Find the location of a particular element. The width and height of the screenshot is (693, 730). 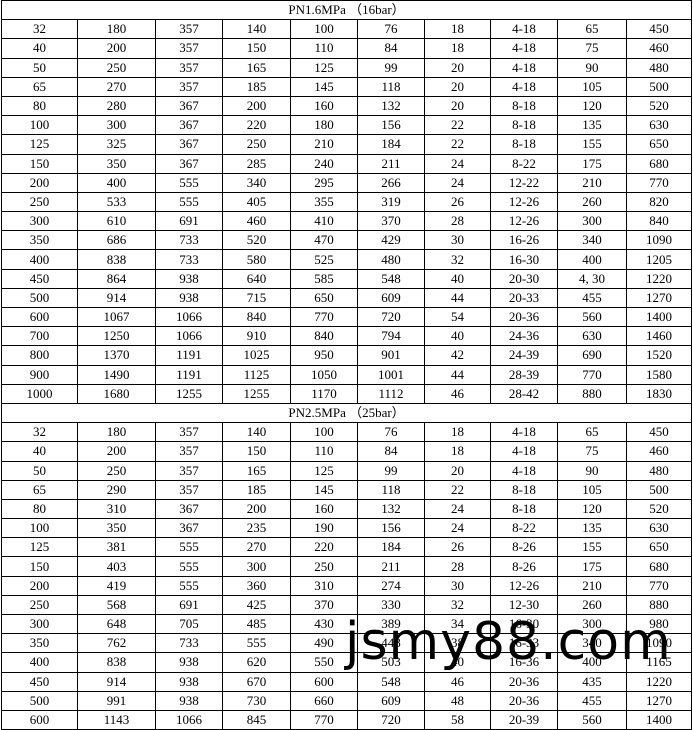

table-cell: 1125 is located at coordinates (256, 374).